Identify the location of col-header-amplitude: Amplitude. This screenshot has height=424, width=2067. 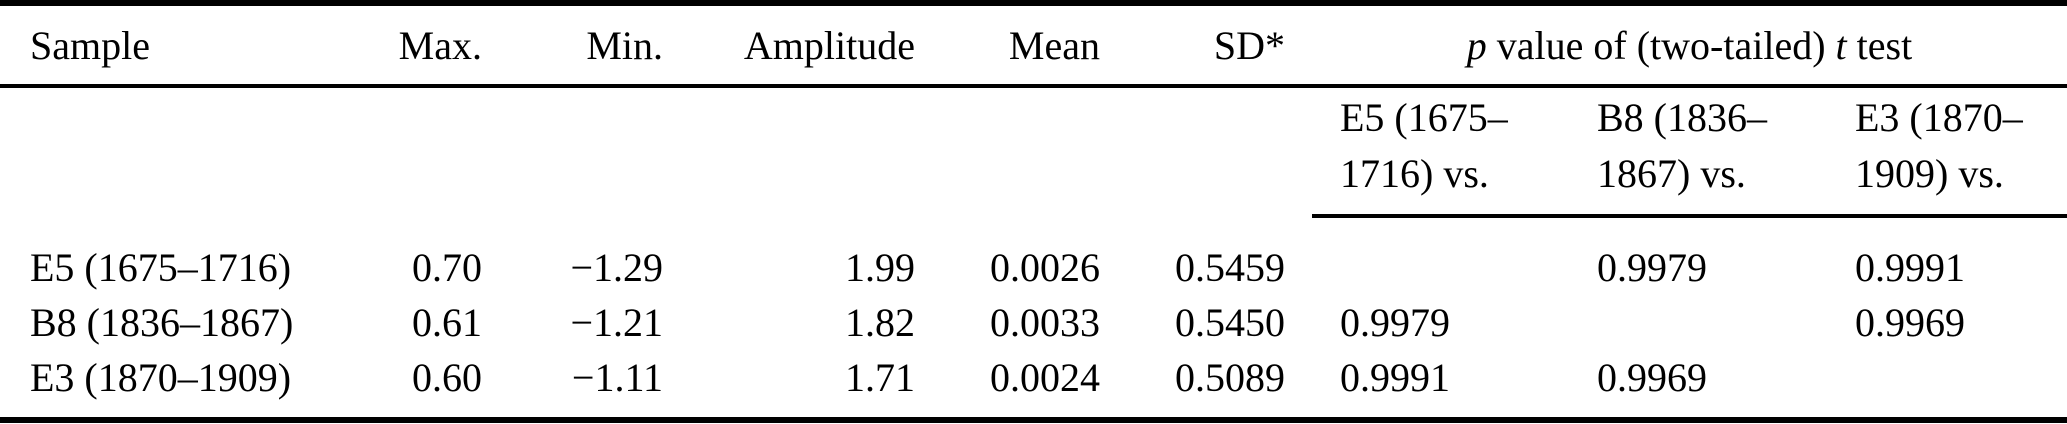
(789, 45).